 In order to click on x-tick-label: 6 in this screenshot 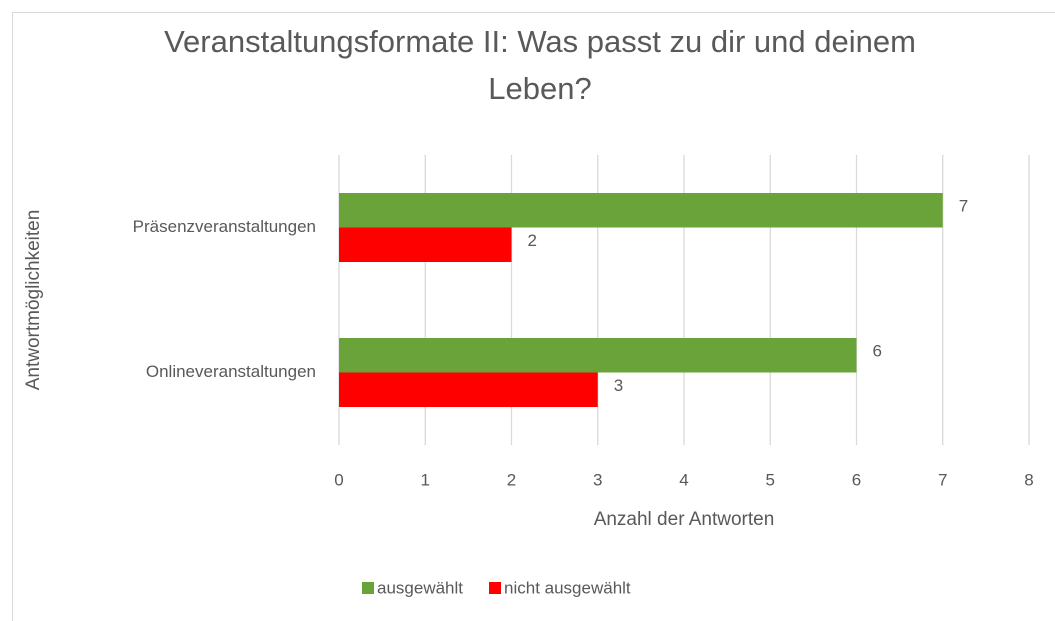, I will do `click(856, 479)`.